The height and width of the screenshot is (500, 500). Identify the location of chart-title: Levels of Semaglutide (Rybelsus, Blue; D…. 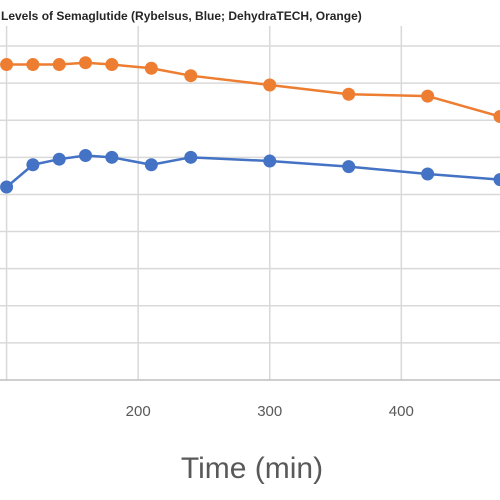
(181, 16).